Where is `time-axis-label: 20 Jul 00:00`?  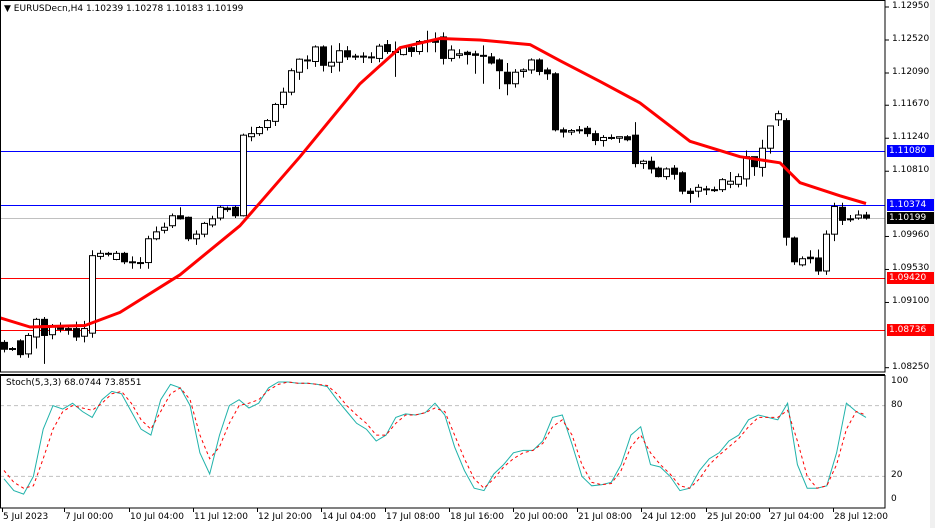 time-axis-label: 20 Jul 00:00 is located at coordinates (541, 517).